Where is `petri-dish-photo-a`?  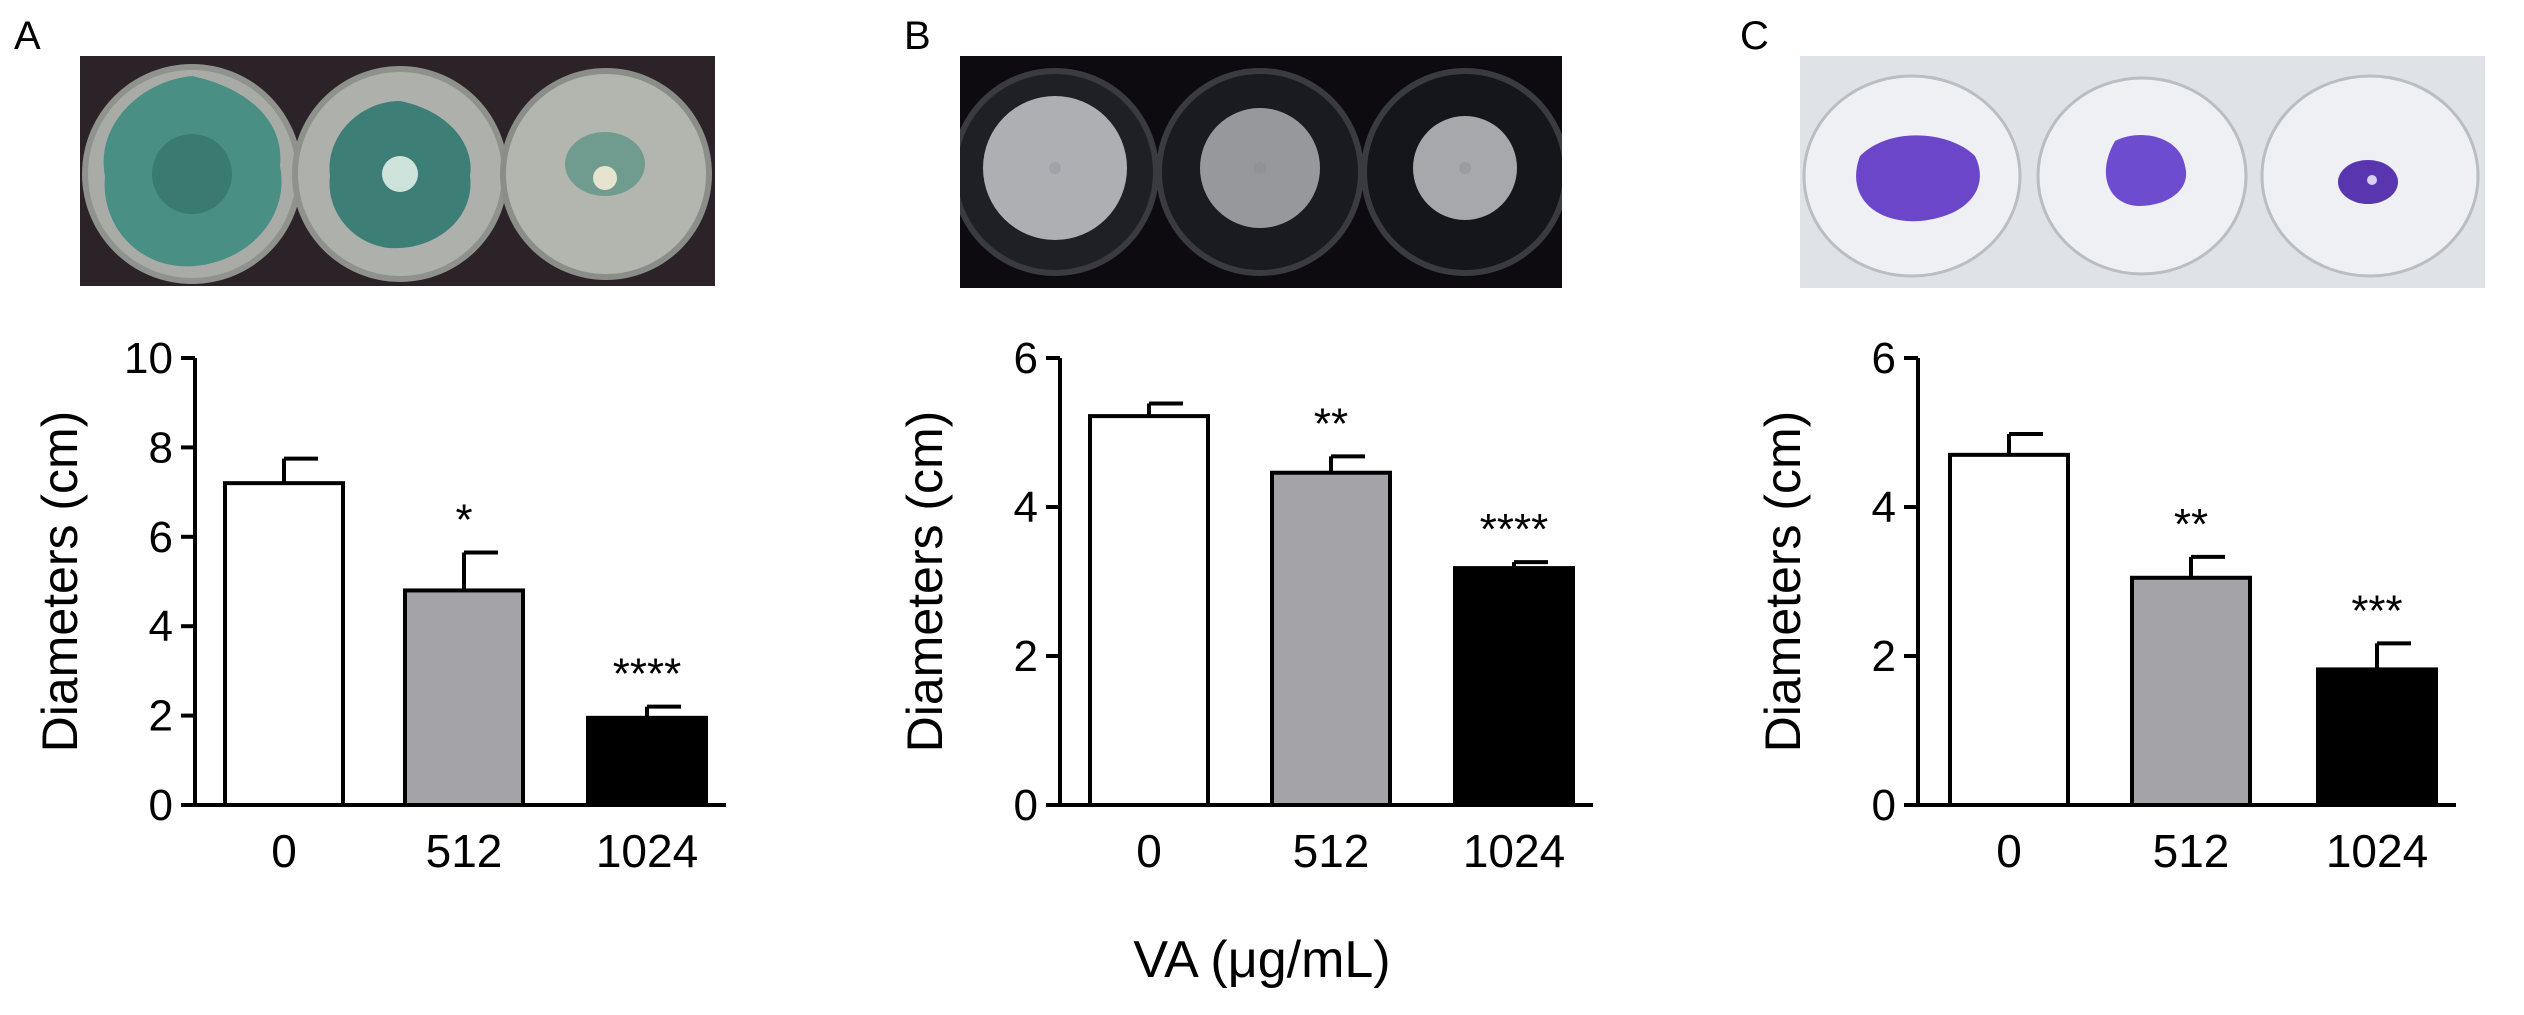
petri-dish-photo-a is located at coordinates (397, 171).